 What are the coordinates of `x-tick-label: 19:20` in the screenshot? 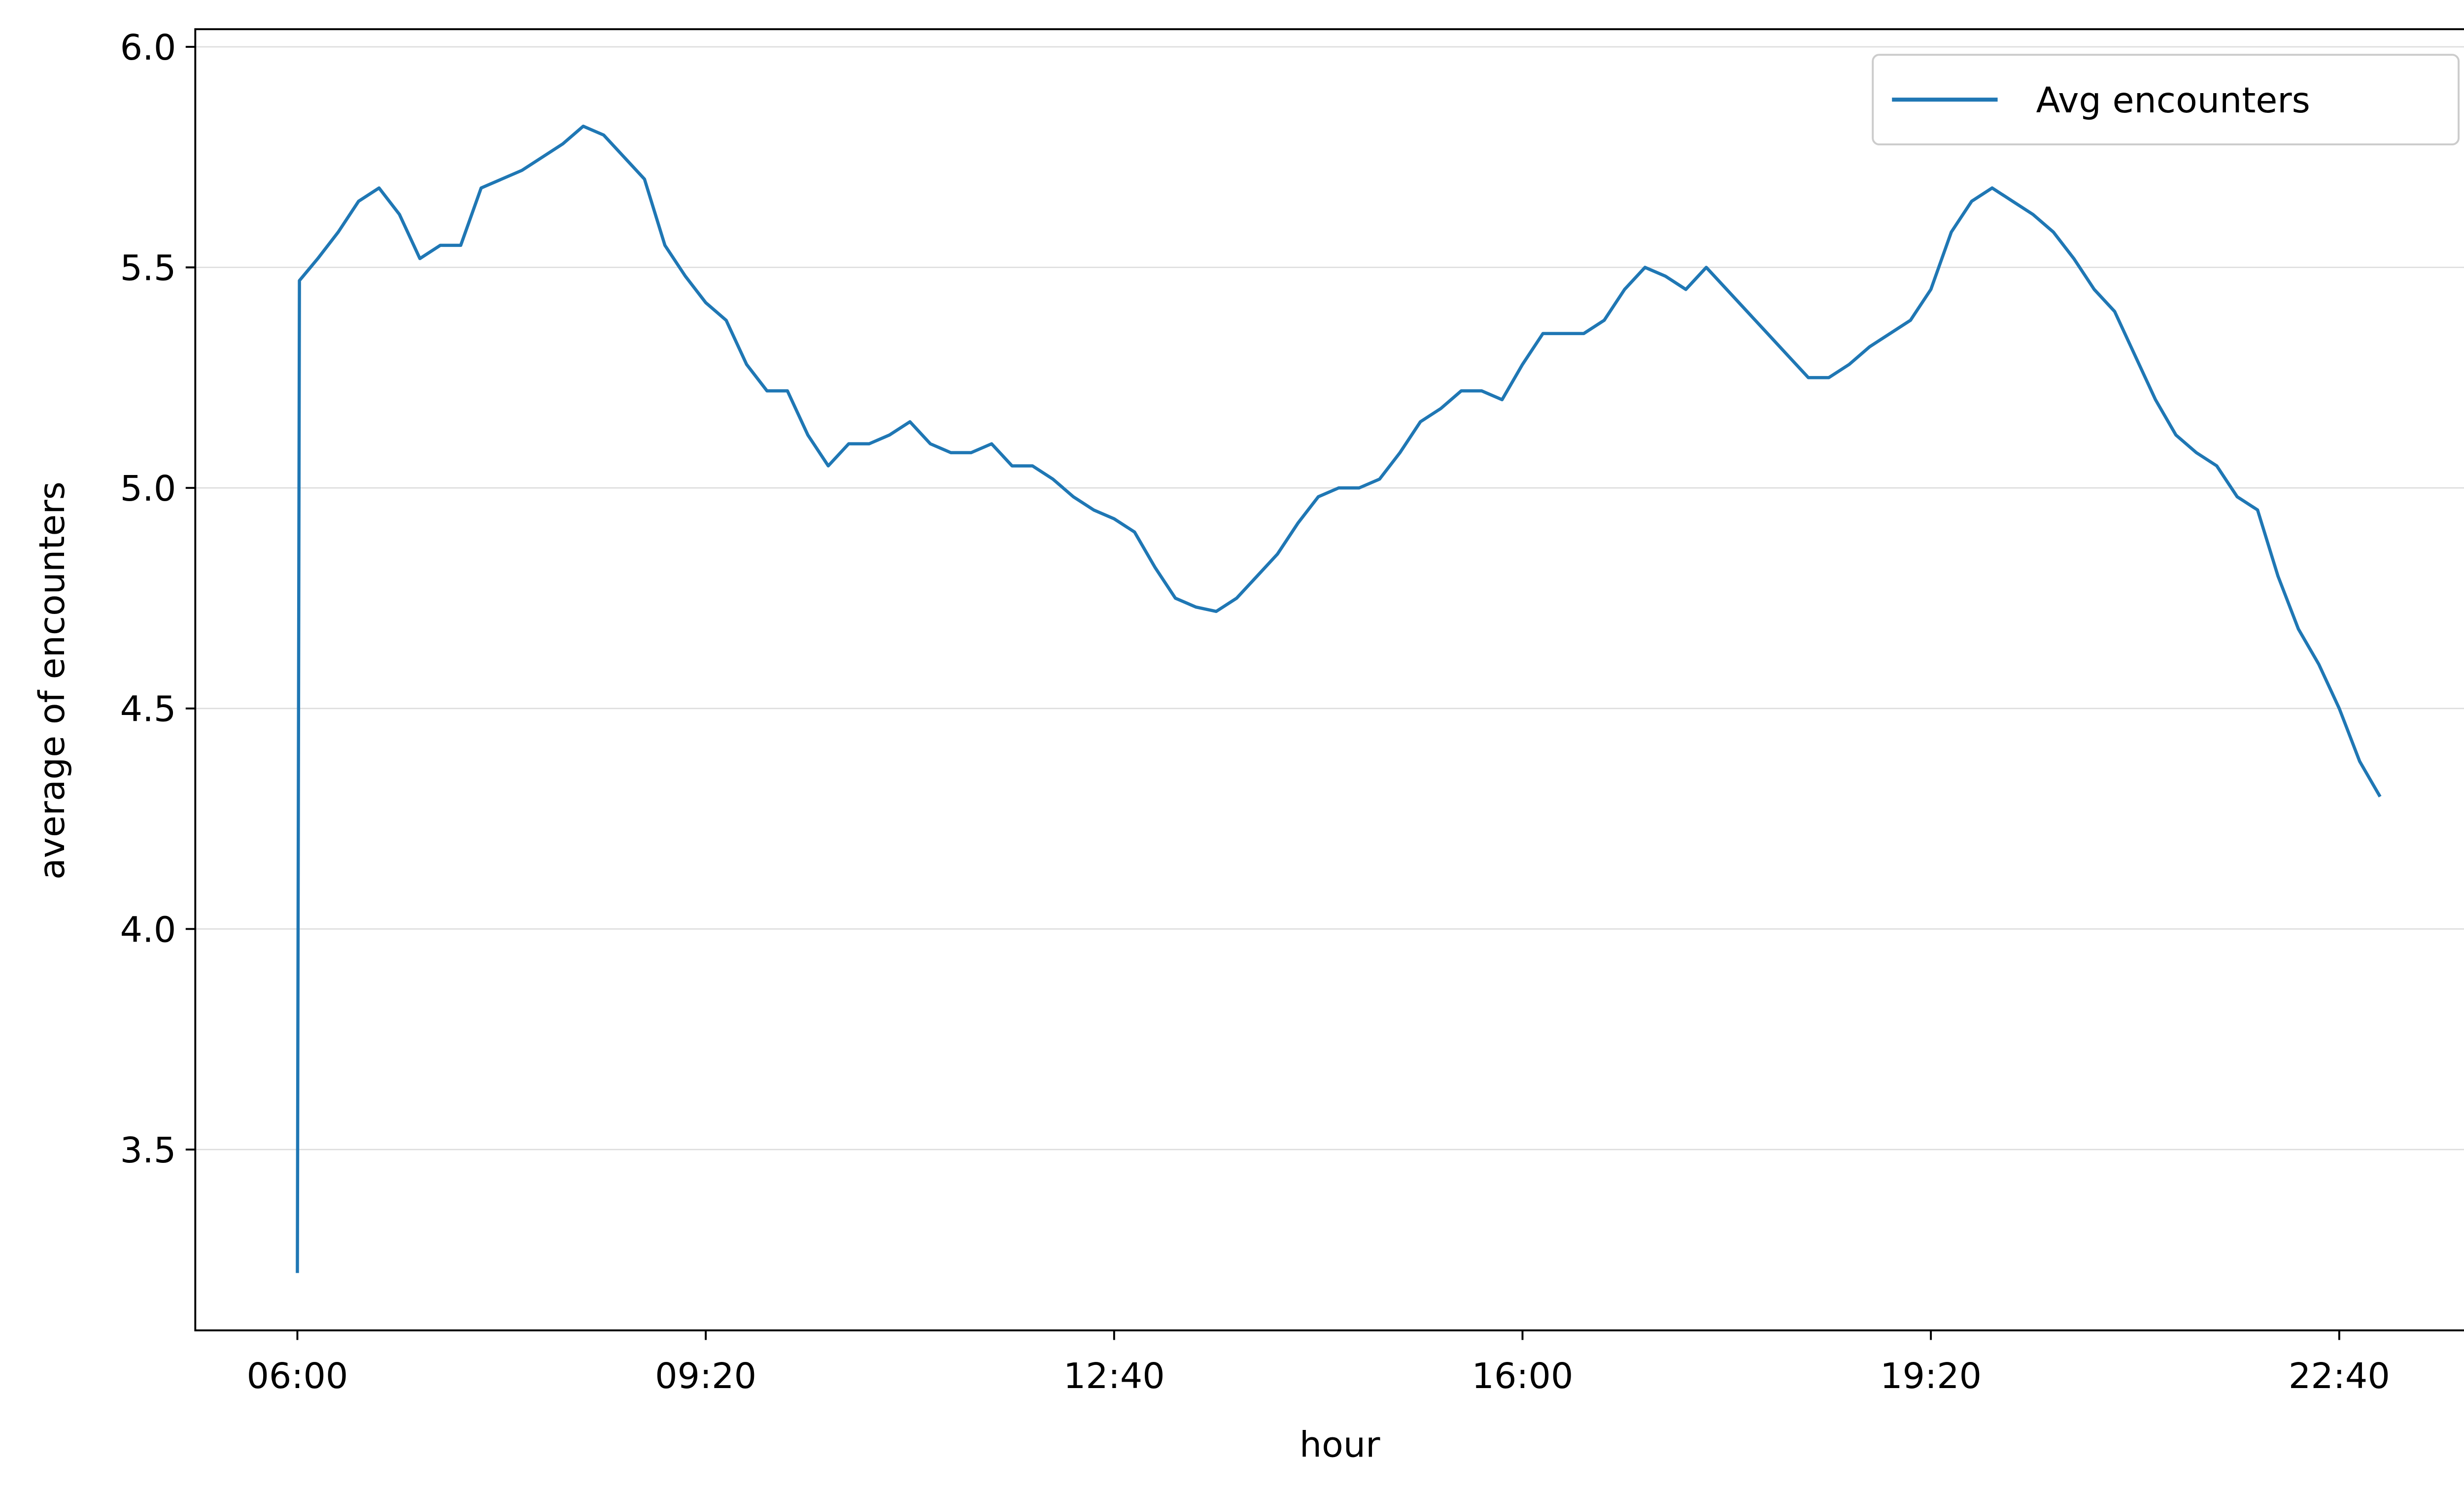 It's located at (1931, 1376).